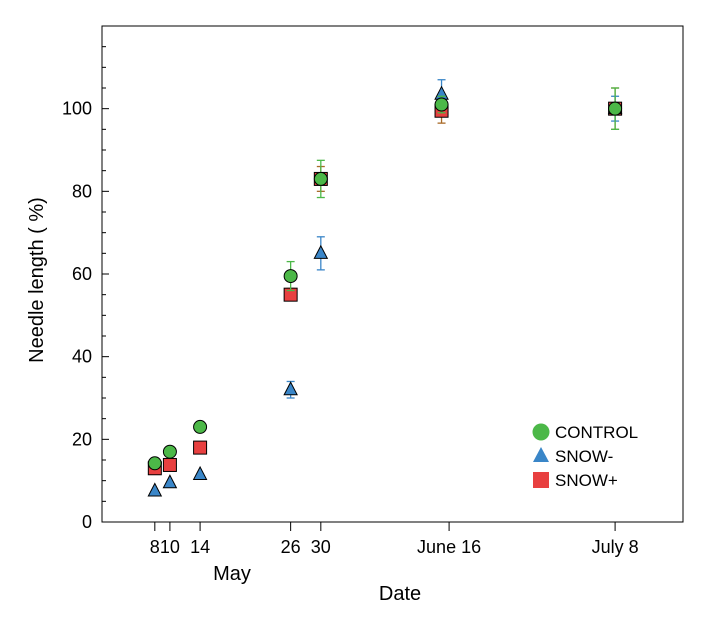  What do you see at coordinates (232, 574) in the screenshot?
I see `x-axis-group-label: May` at bounding box center [232, 574].